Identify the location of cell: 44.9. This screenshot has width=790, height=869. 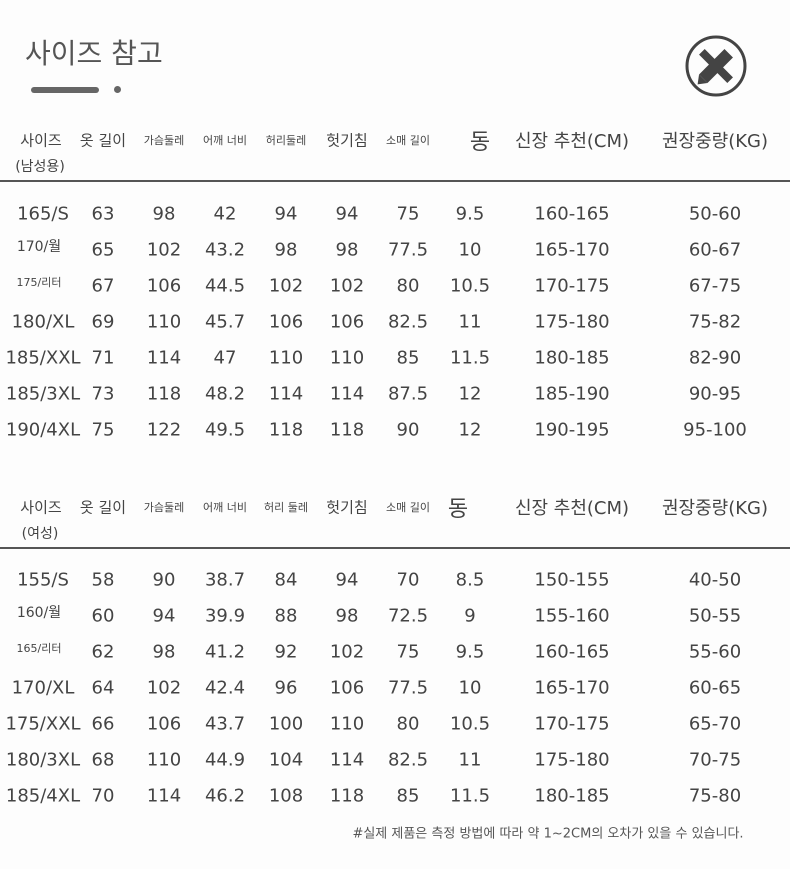
(225, 760).